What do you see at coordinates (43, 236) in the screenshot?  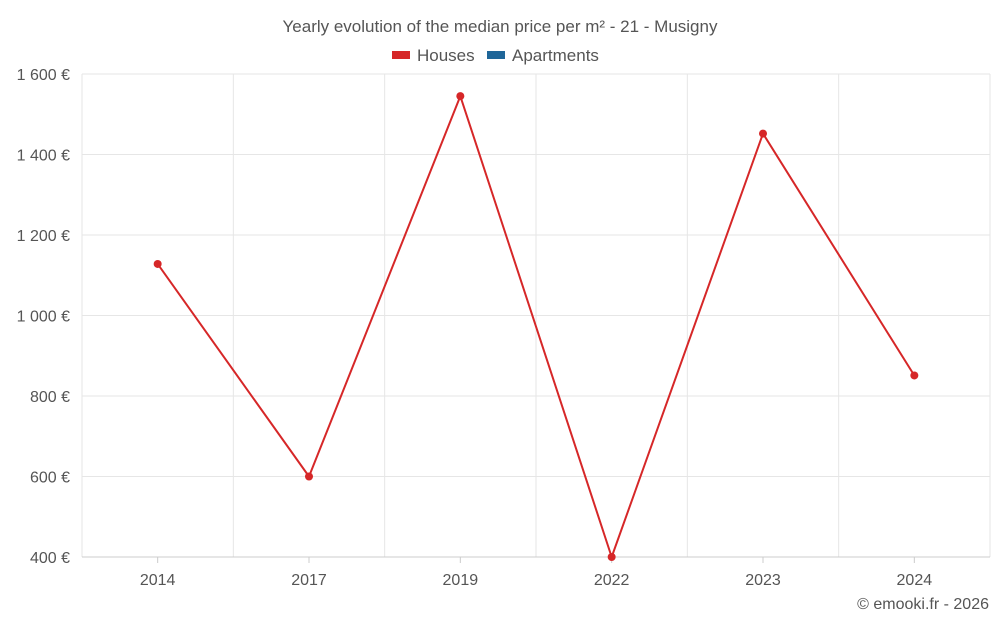 I see `y-tick-label: 1 200 €` at bounding box center [43, 236].